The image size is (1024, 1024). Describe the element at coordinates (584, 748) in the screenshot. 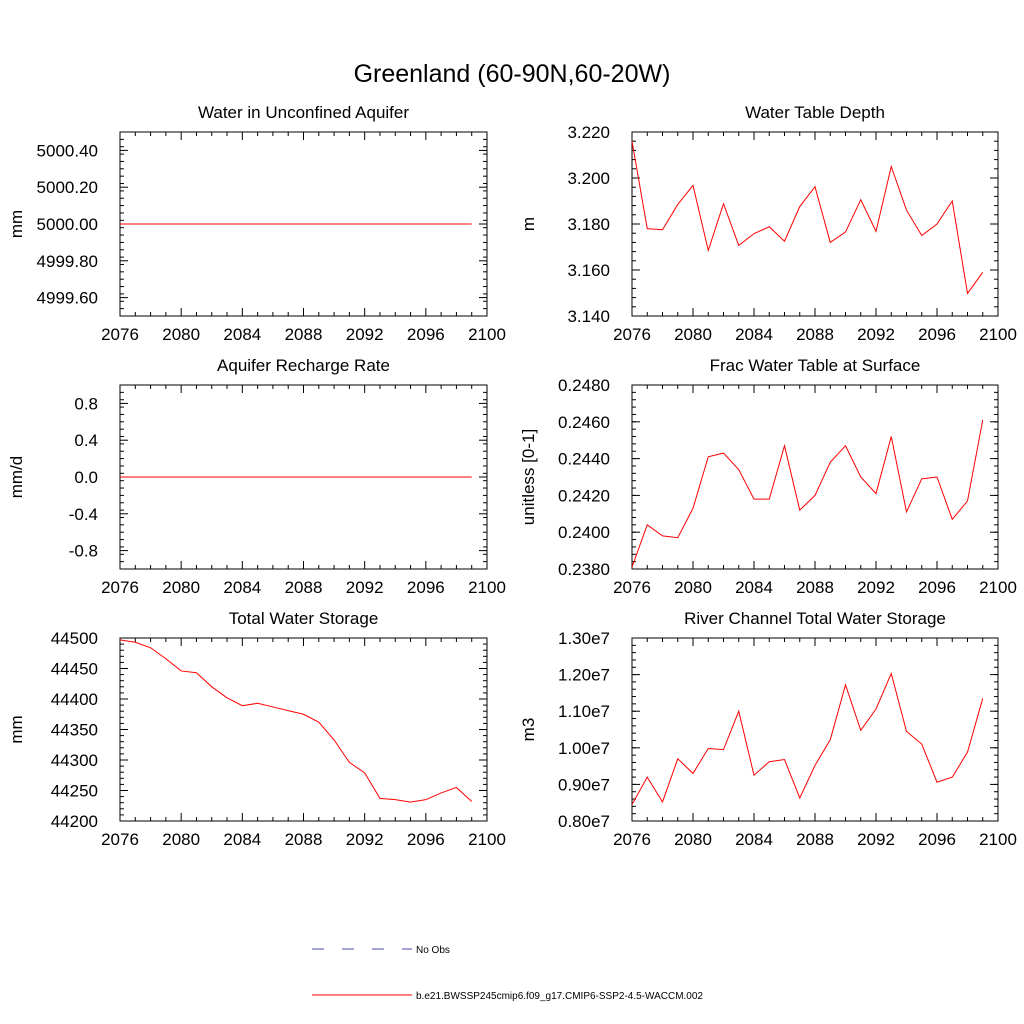

I see `y-tick-label: 1.00e7` at that location.